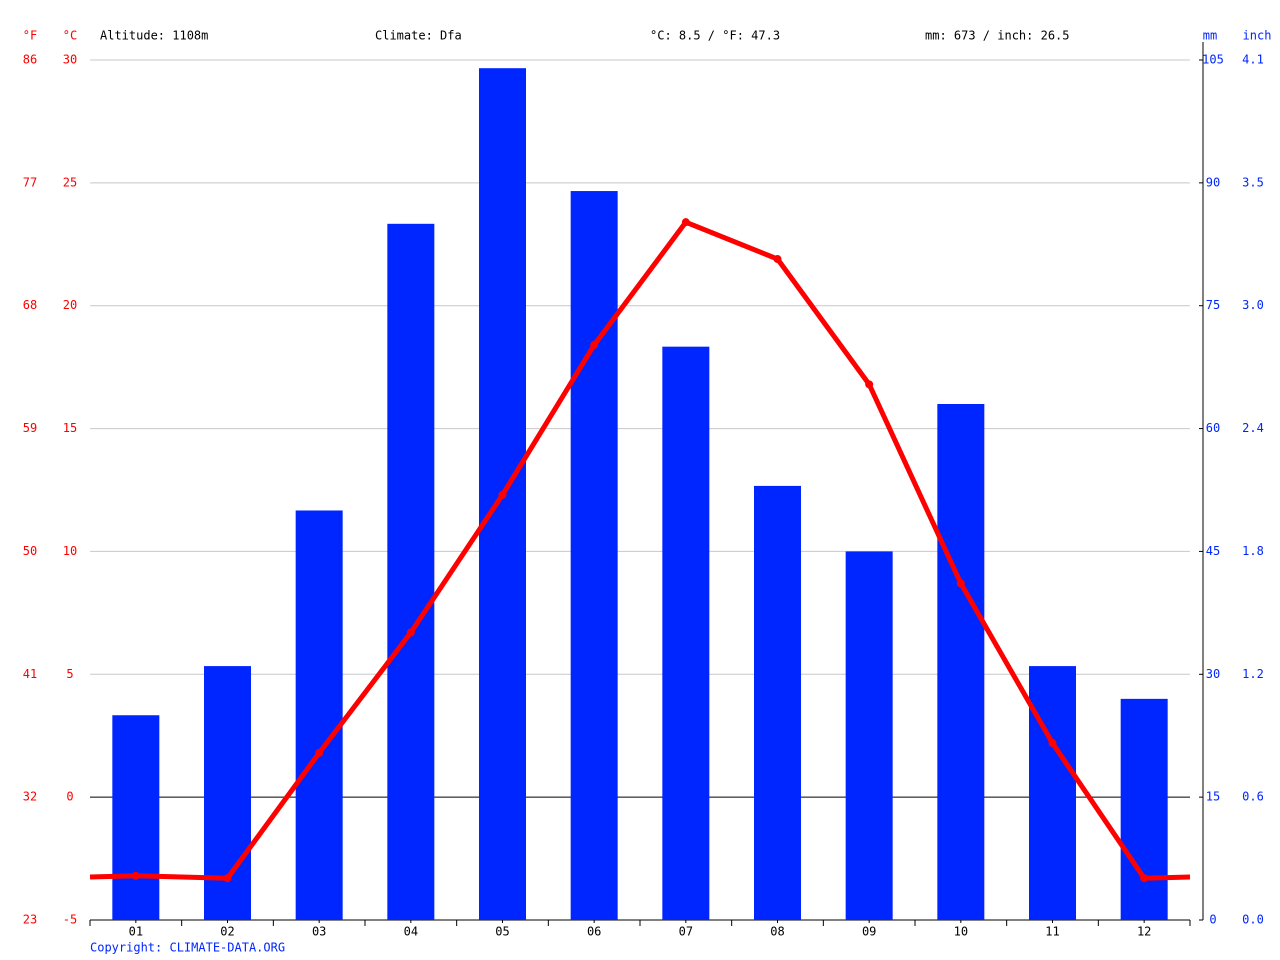 Image resolution: width=1280 pixels, height=960 pixels. I want to click on y-tick-label-f: 77, so click(30, 182).